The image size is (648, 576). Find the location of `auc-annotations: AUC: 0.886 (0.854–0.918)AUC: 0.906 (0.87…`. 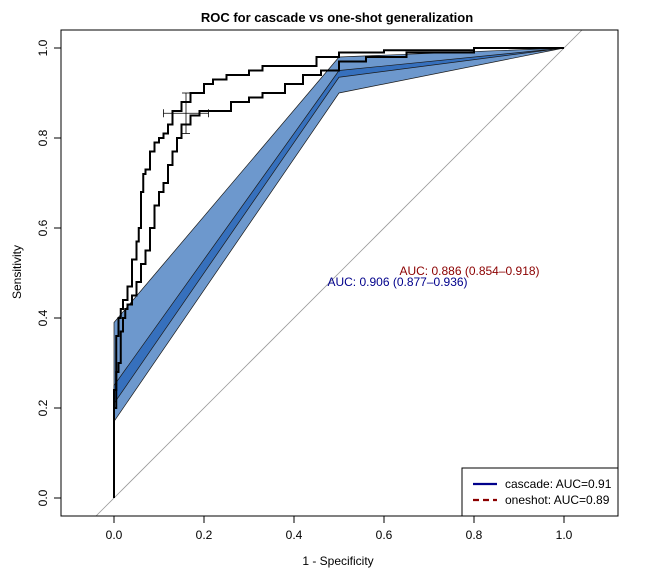

auc-annotations: AUC: 0.886 (0.854–0.918)AUC: 0.906 (0.87… is located at coordinates (433, 276).